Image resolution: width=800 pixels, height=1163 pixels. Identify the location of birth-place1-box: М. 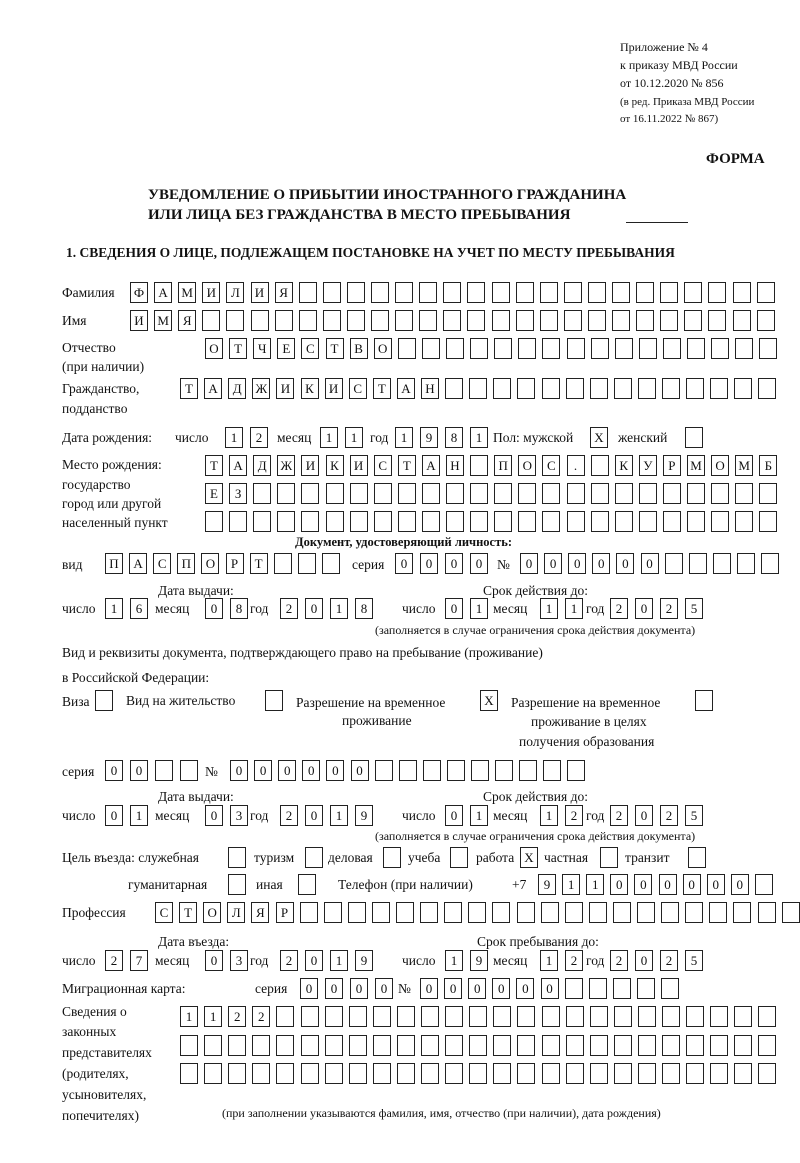
(696, 465).